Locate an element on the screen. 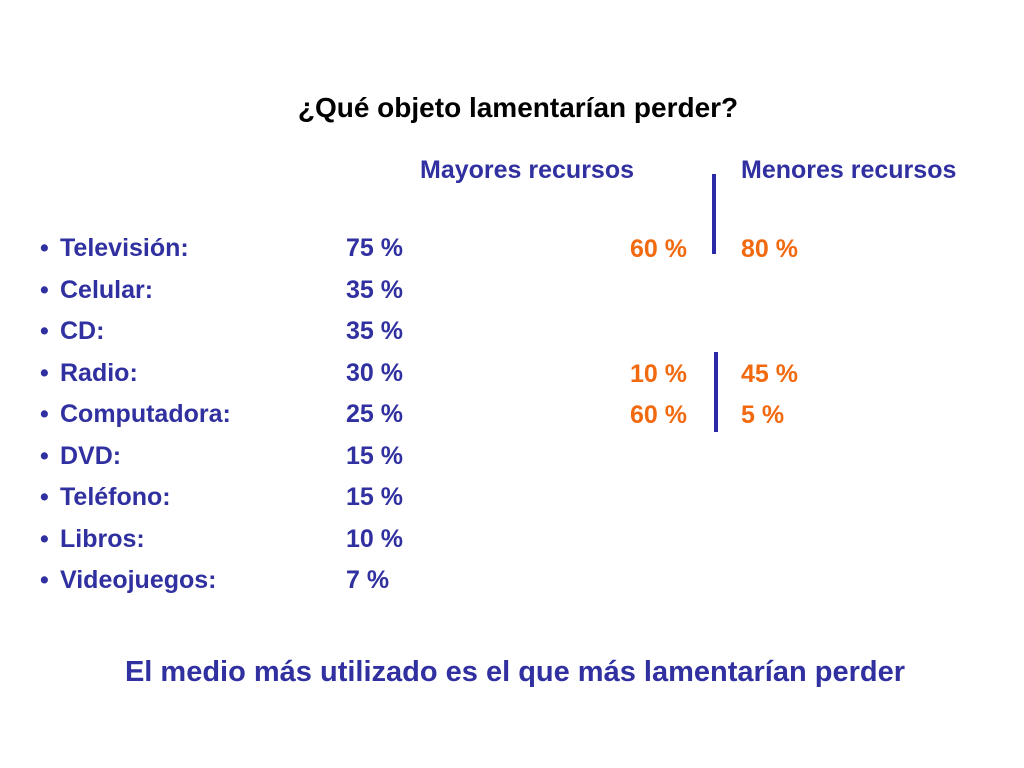 The height and width of the screenshot is (768, 1024). list-item: • CD: 35 % is located at coordinates (240, 332).